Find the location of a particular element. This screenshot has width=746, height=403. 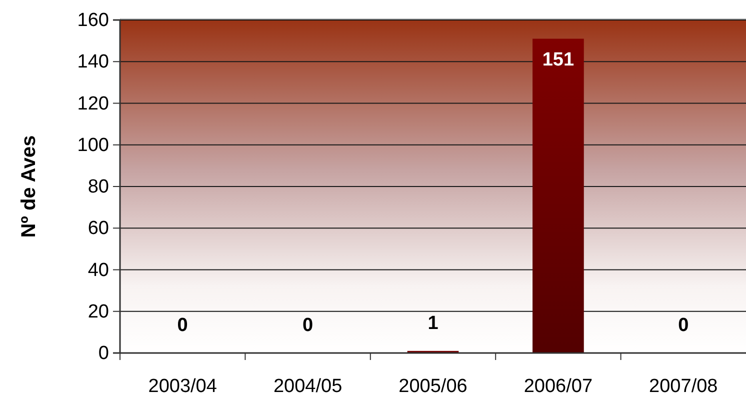

y-tick-label: 140 is located at coordinates (93, 62).